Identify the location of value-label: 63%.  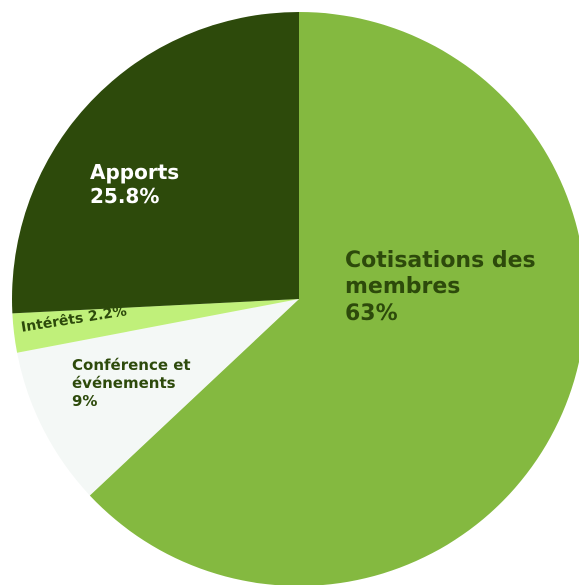
(371, 313).